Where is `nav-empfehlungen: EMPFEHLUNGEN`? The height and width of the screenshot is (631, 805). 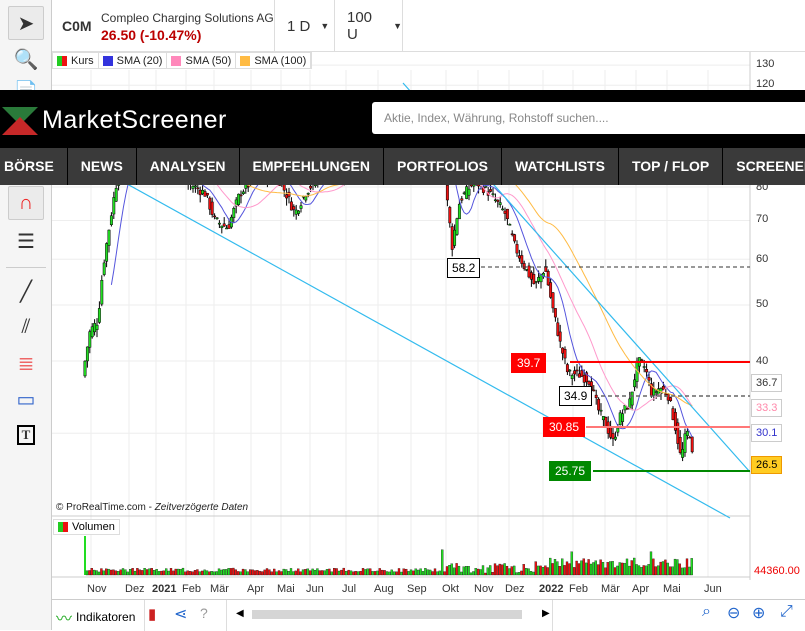
nav-empfehlungen: EMPFEHLUNGEN is located at coordinates (311, 166).